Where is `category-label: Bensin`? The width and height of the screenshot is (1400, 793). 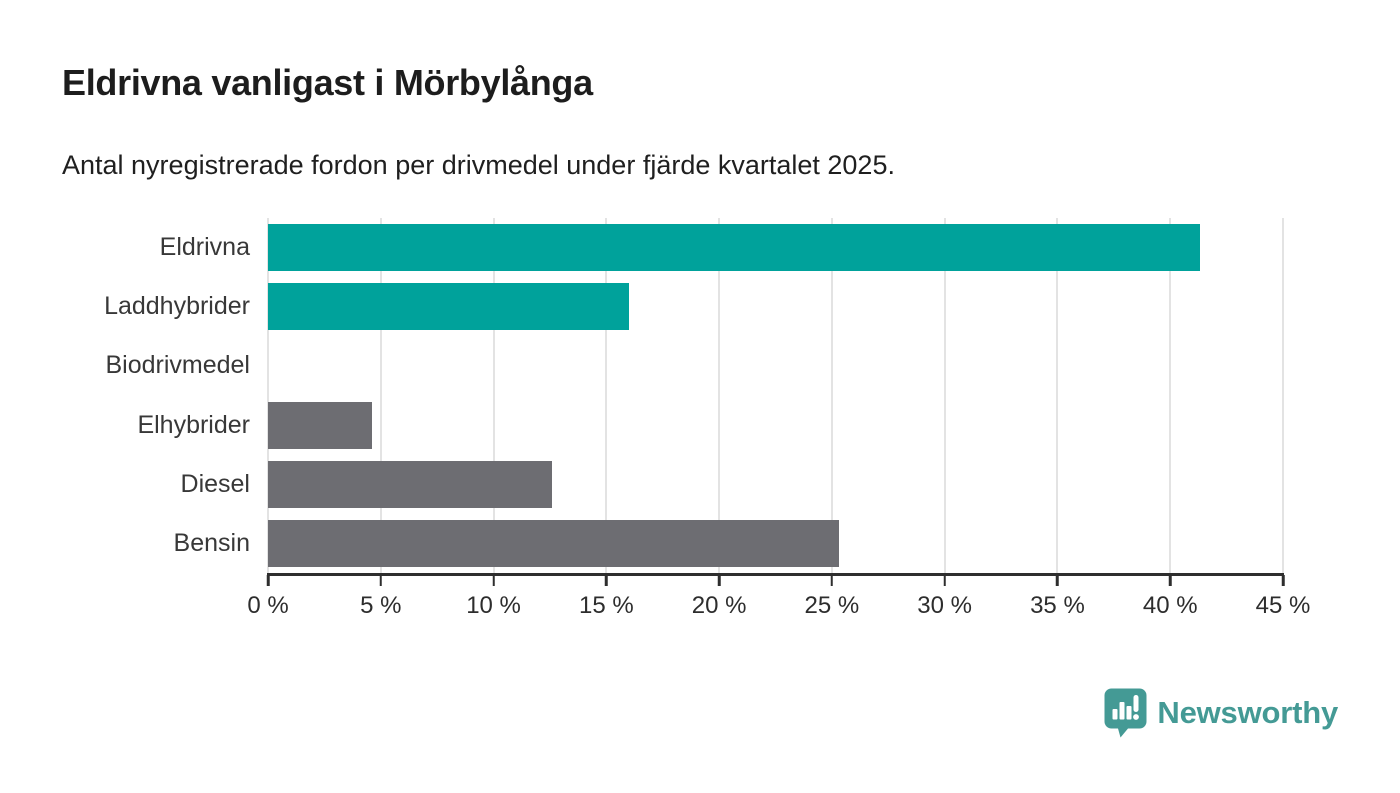
category-label: Bensin is located at coordinates (211, 542).